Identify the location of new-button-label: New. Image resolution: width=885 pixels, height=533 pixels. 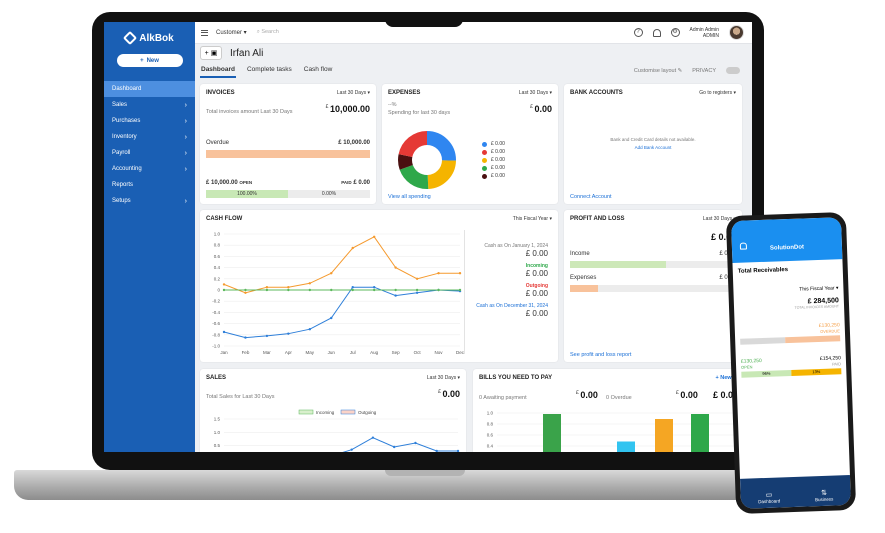
(152, 60).